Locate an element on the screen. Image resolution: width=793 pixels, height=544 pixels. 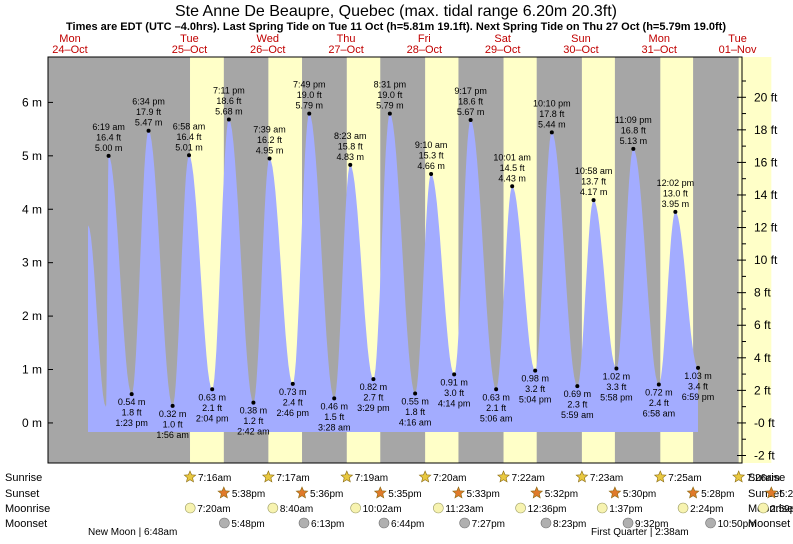
low-tide-label: 0.72 m is located at coordinates (659, 392).